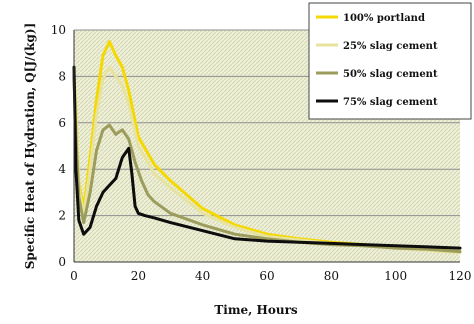  Describe the element at coordinates (62, 123) in the screenshot. I see `y-tick-label: 6` at that location.